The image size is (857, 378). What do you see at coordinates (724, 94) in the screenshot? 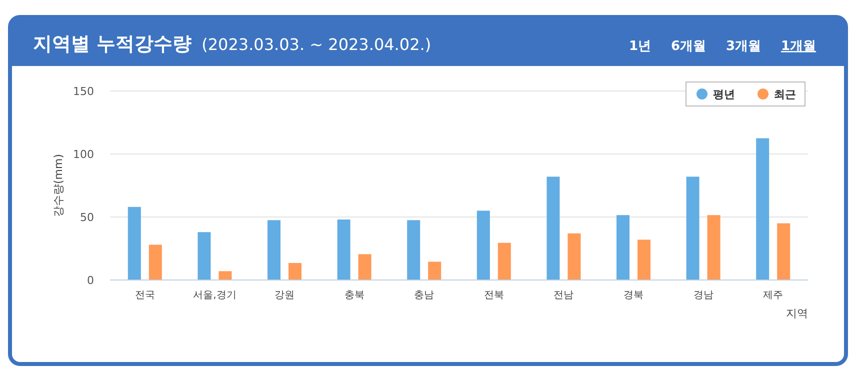
I see `legend-label: 평년` at bounding box center [724, 94].